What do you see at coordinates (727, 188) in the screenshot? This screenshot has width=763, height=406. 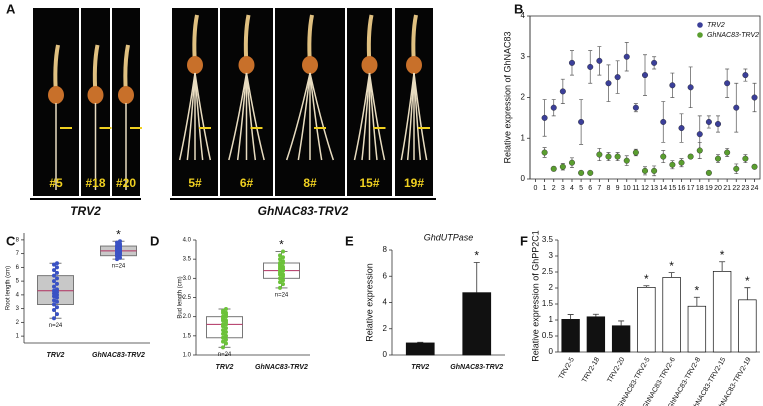 I see `x-tick-label: 21` at bounding box center [727, 188].